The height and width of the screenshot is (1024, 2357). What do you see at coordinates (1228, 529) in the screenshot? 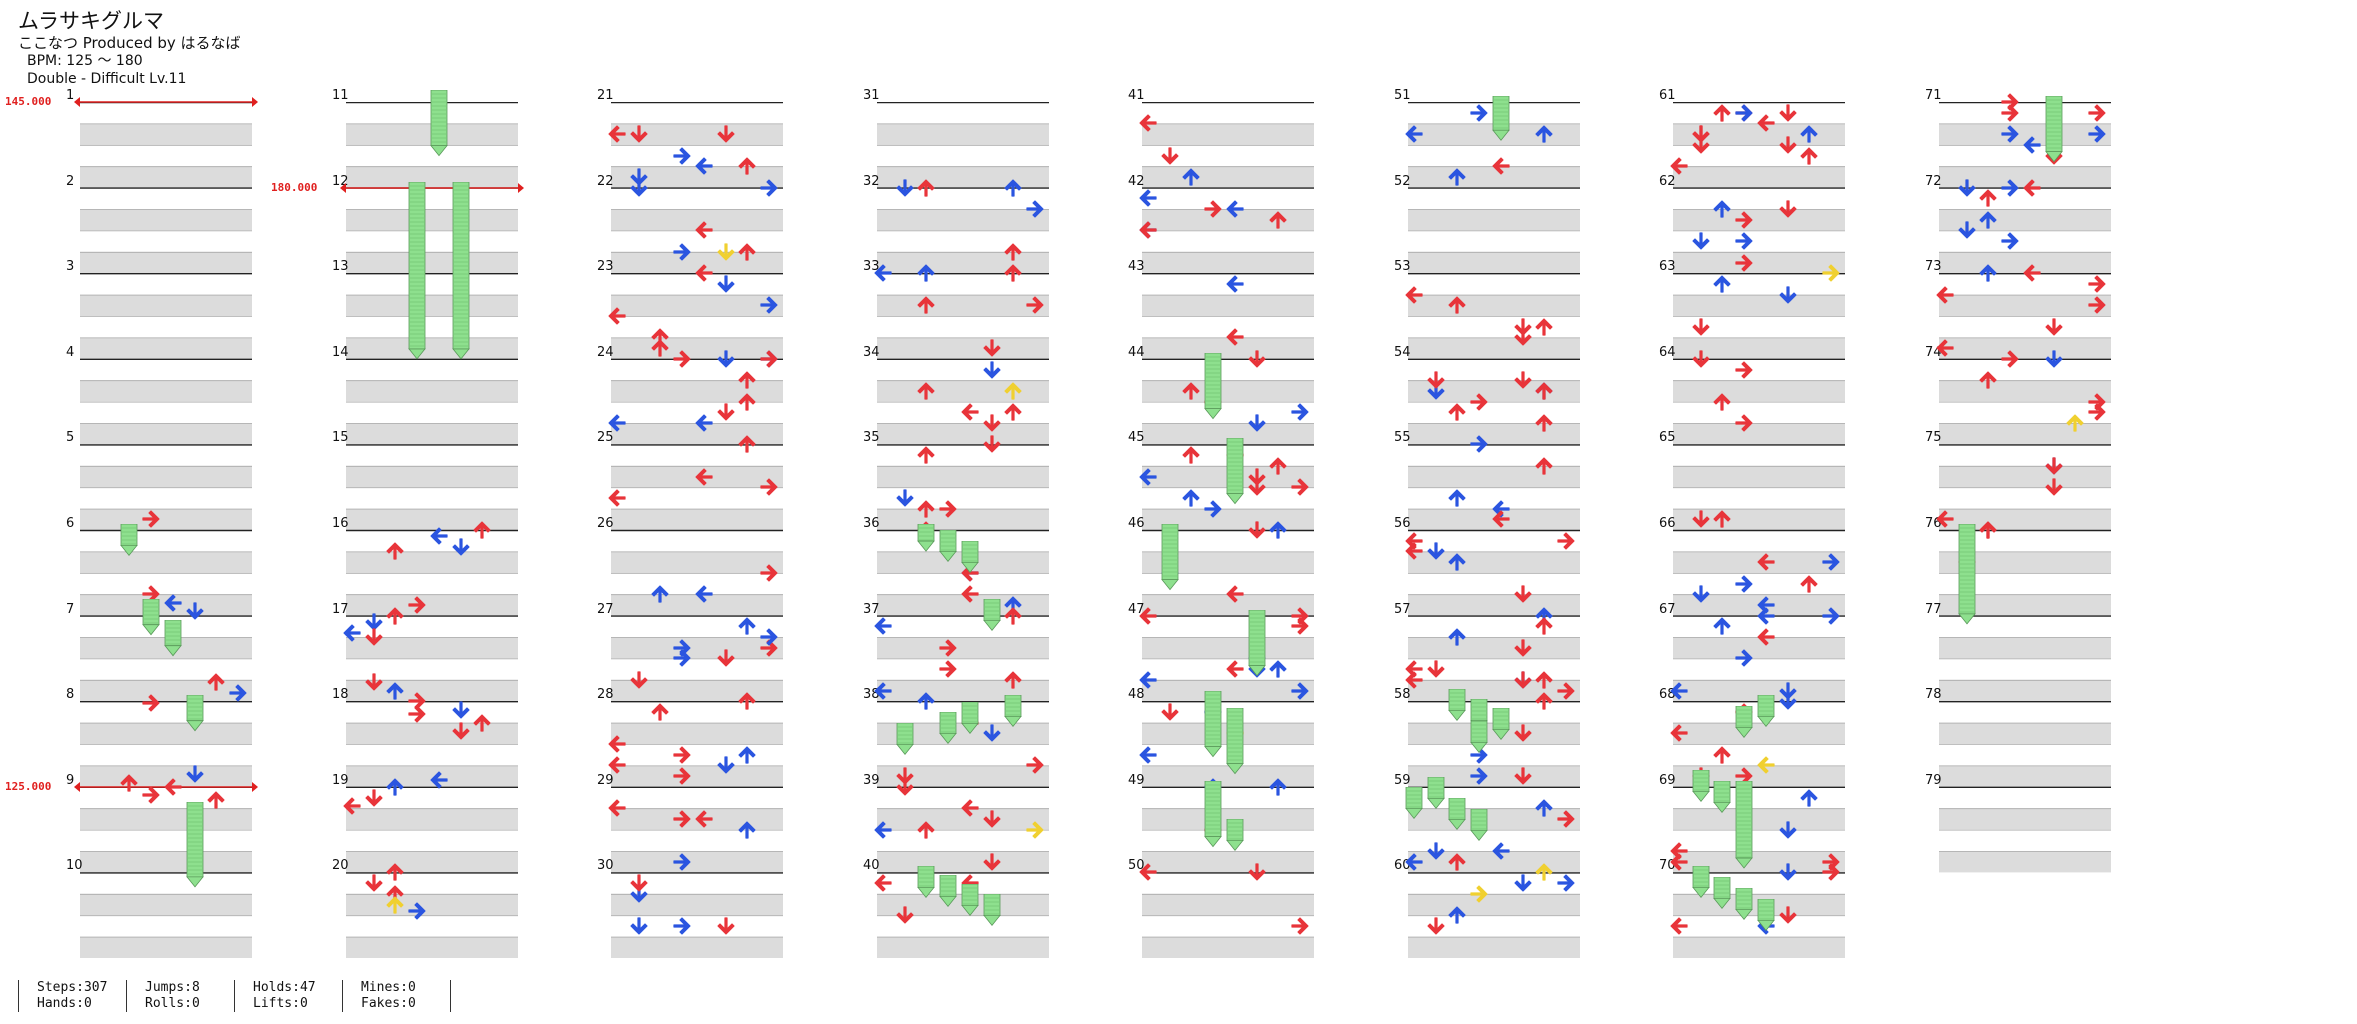
I see `measure-staff` at bounding box center [1228, 529].